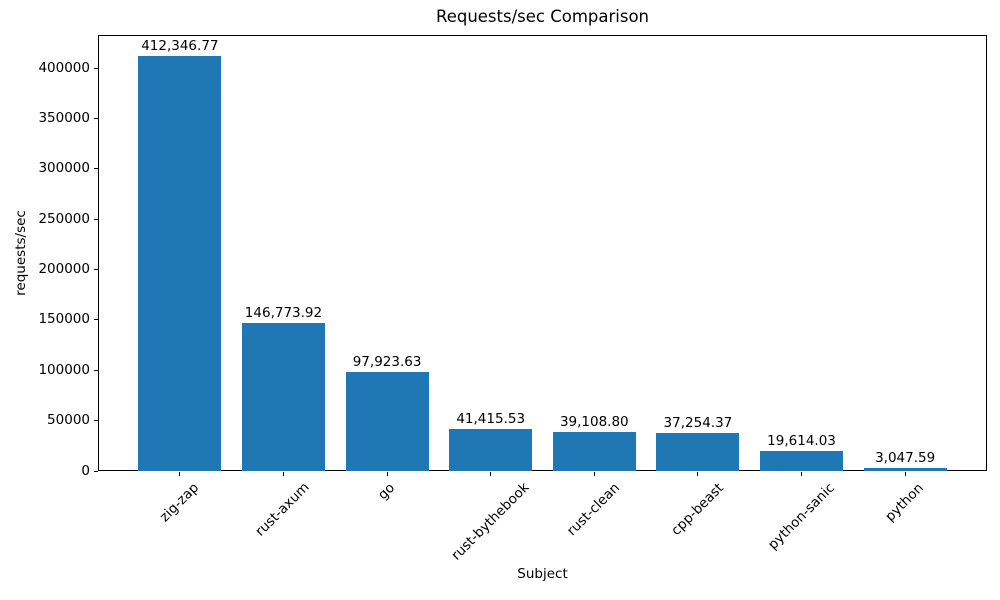 The width and height of the screenshot is (1000, 600). Describe the element at coordinates (64, 168) in the screenshot. I see `y-tick-label: 300000` at that location.